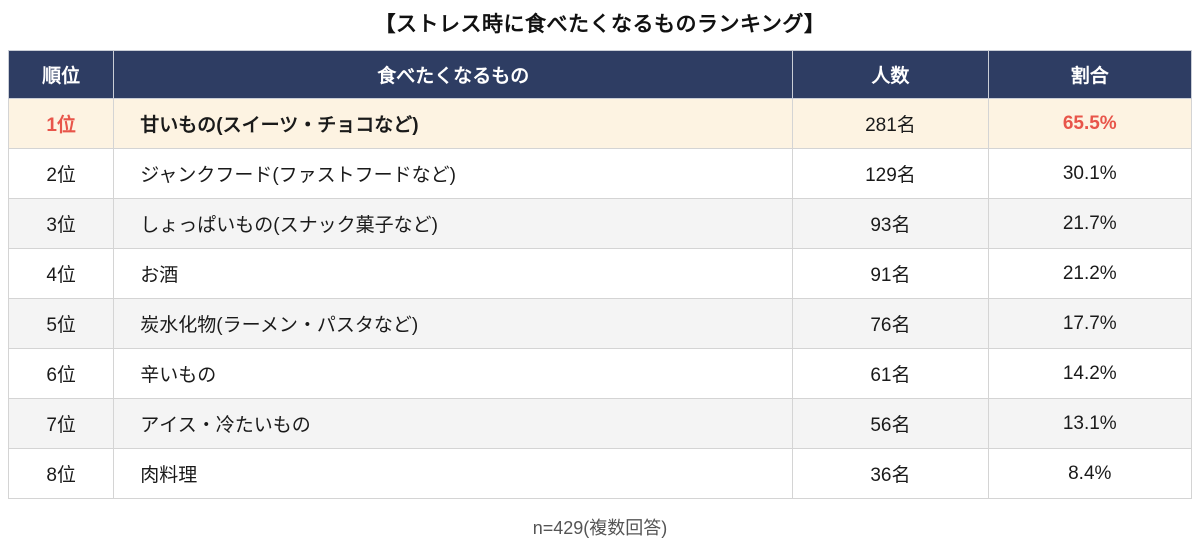 The image size is (1200, 540). I want to click on cell-count: 93名, so click(890, 223).